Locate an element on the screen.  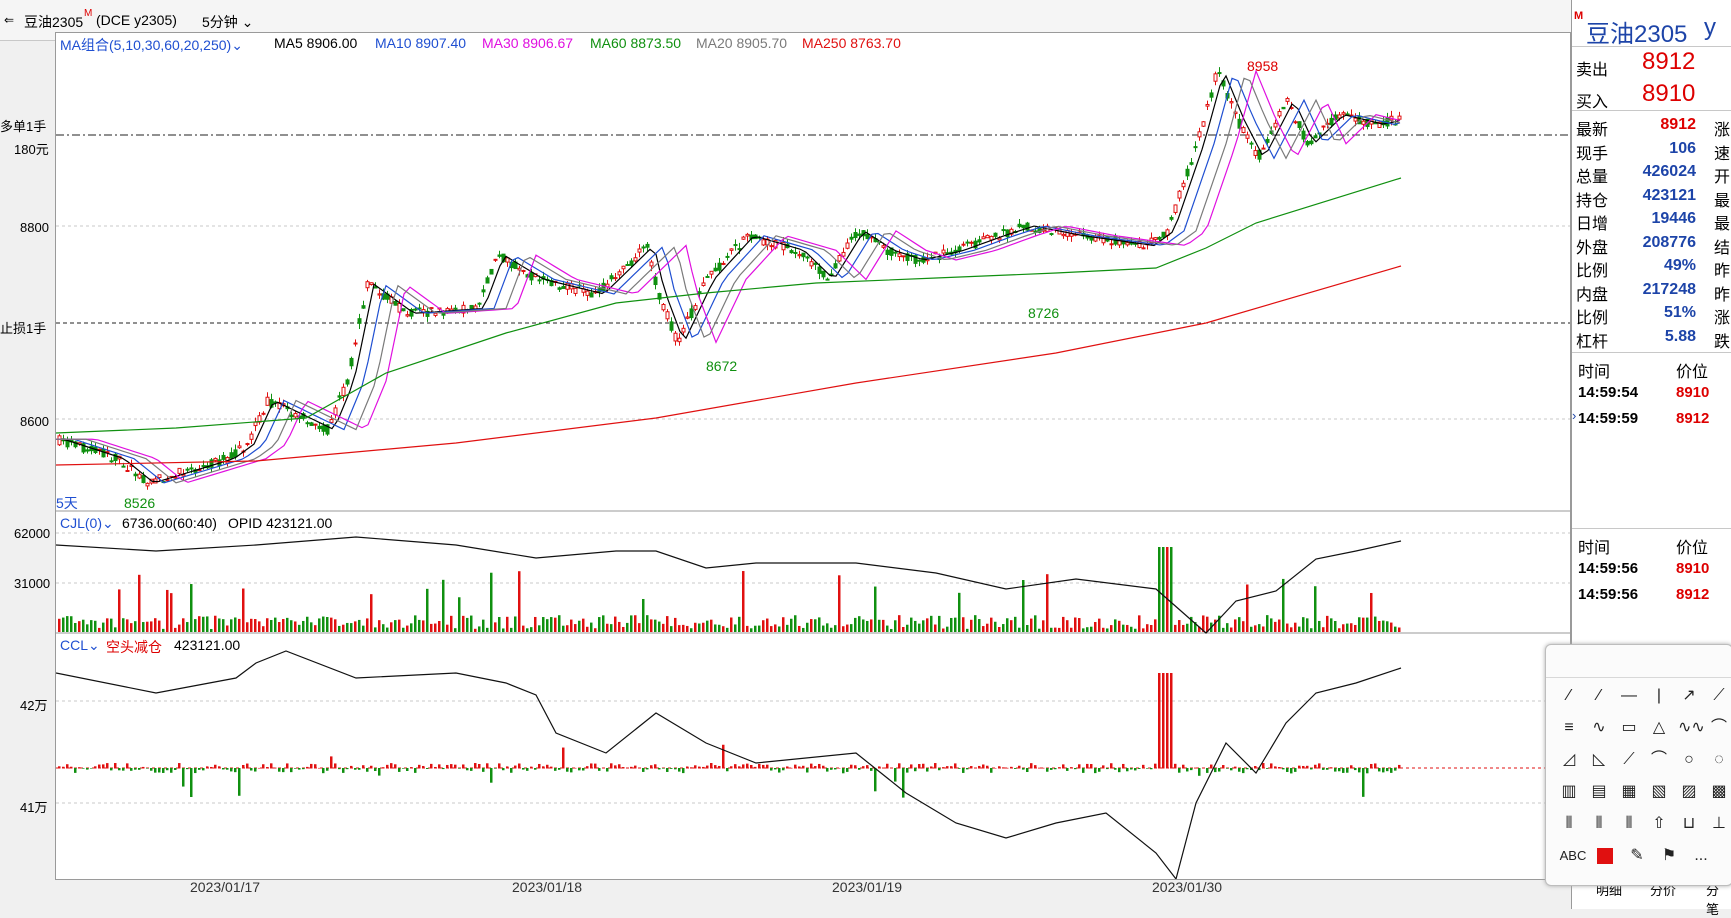
color-swatch-button is located at coordinates (1605, 856).